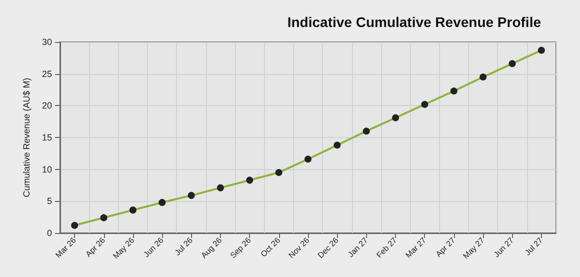  I want to click on x-tick-label: Jul 26, so click(184, 246).